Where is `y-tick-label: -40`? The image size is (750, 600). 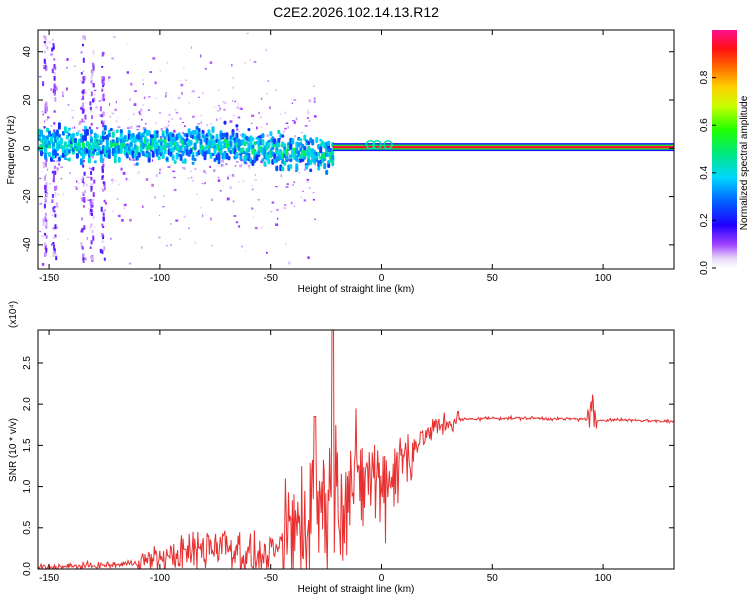
y-tick-label: -40 is located at coordinates (27, 244).